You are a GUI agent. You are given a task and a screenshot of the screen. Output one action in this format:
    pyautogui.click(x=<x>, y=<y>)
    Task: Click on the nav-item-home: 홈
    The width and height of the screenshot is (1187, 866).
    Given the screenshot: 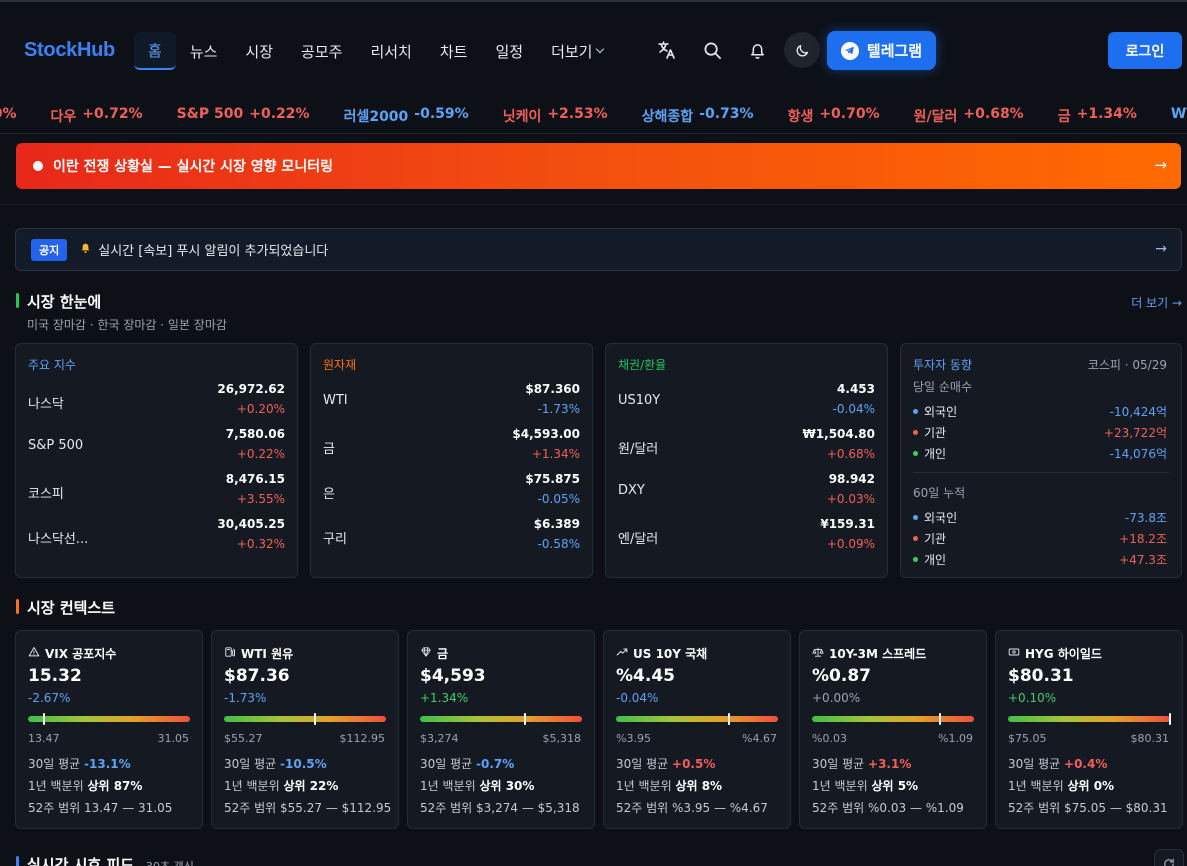 What is the action you would take?
    pyautogui.click(x=155, y=51)
    